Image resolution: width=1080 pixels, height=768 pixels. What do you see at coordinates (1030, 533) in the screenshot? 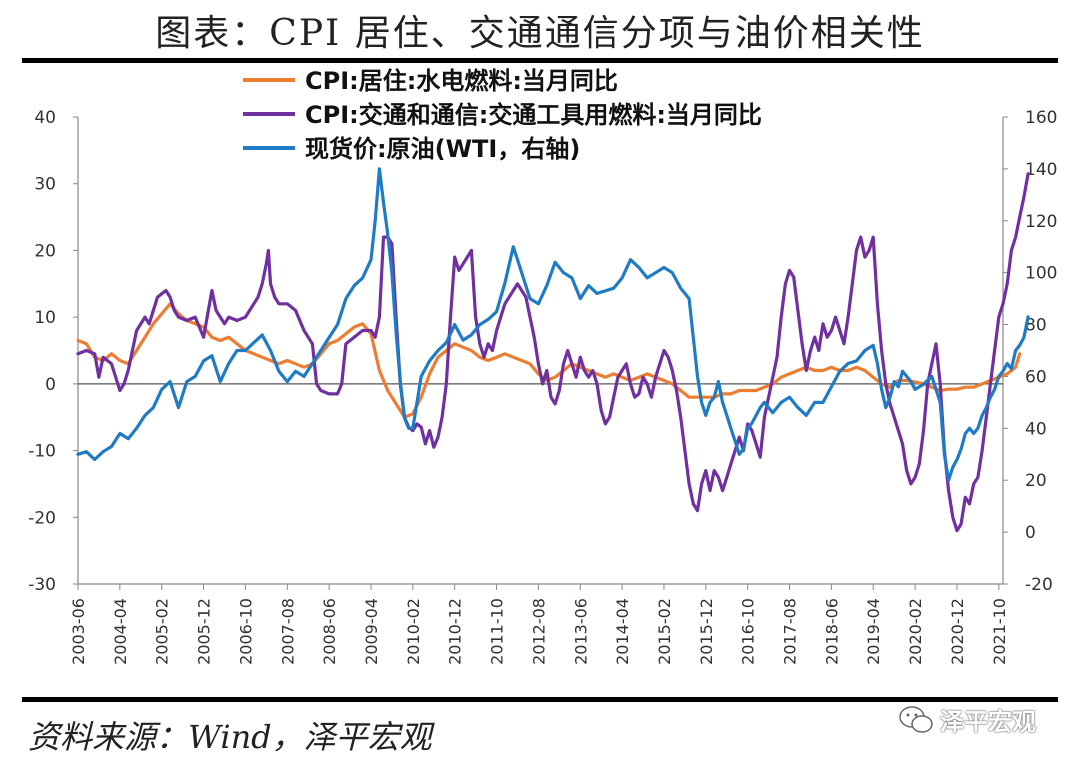
I see `right-tick-label: 0` at bounding box center [1030, 533].